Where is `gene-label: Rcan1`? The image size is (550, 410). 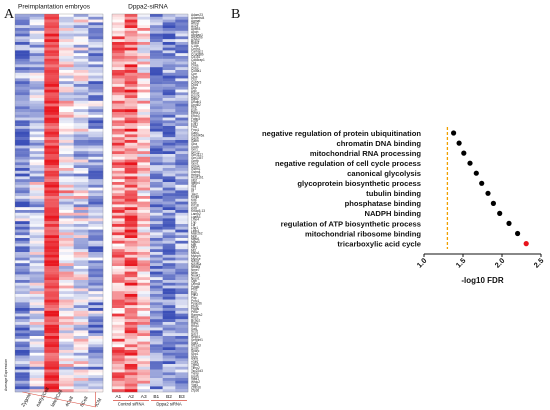 gene-label: Rcan1 is located at coordinates (195, 320).